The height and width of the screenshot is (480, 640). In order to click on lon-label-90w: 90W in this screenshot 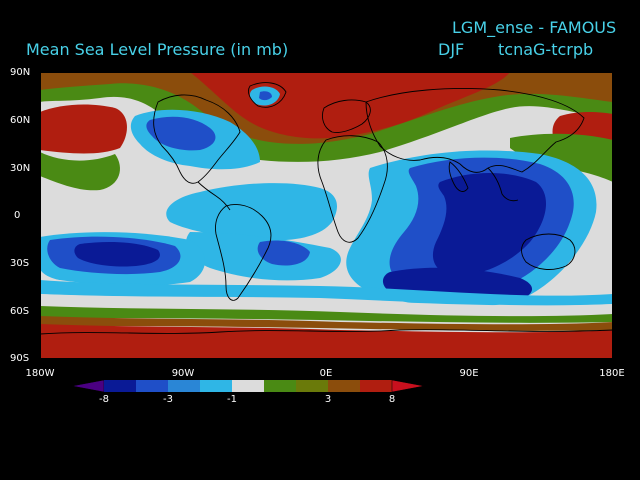, I will do `click(183, 373)`.